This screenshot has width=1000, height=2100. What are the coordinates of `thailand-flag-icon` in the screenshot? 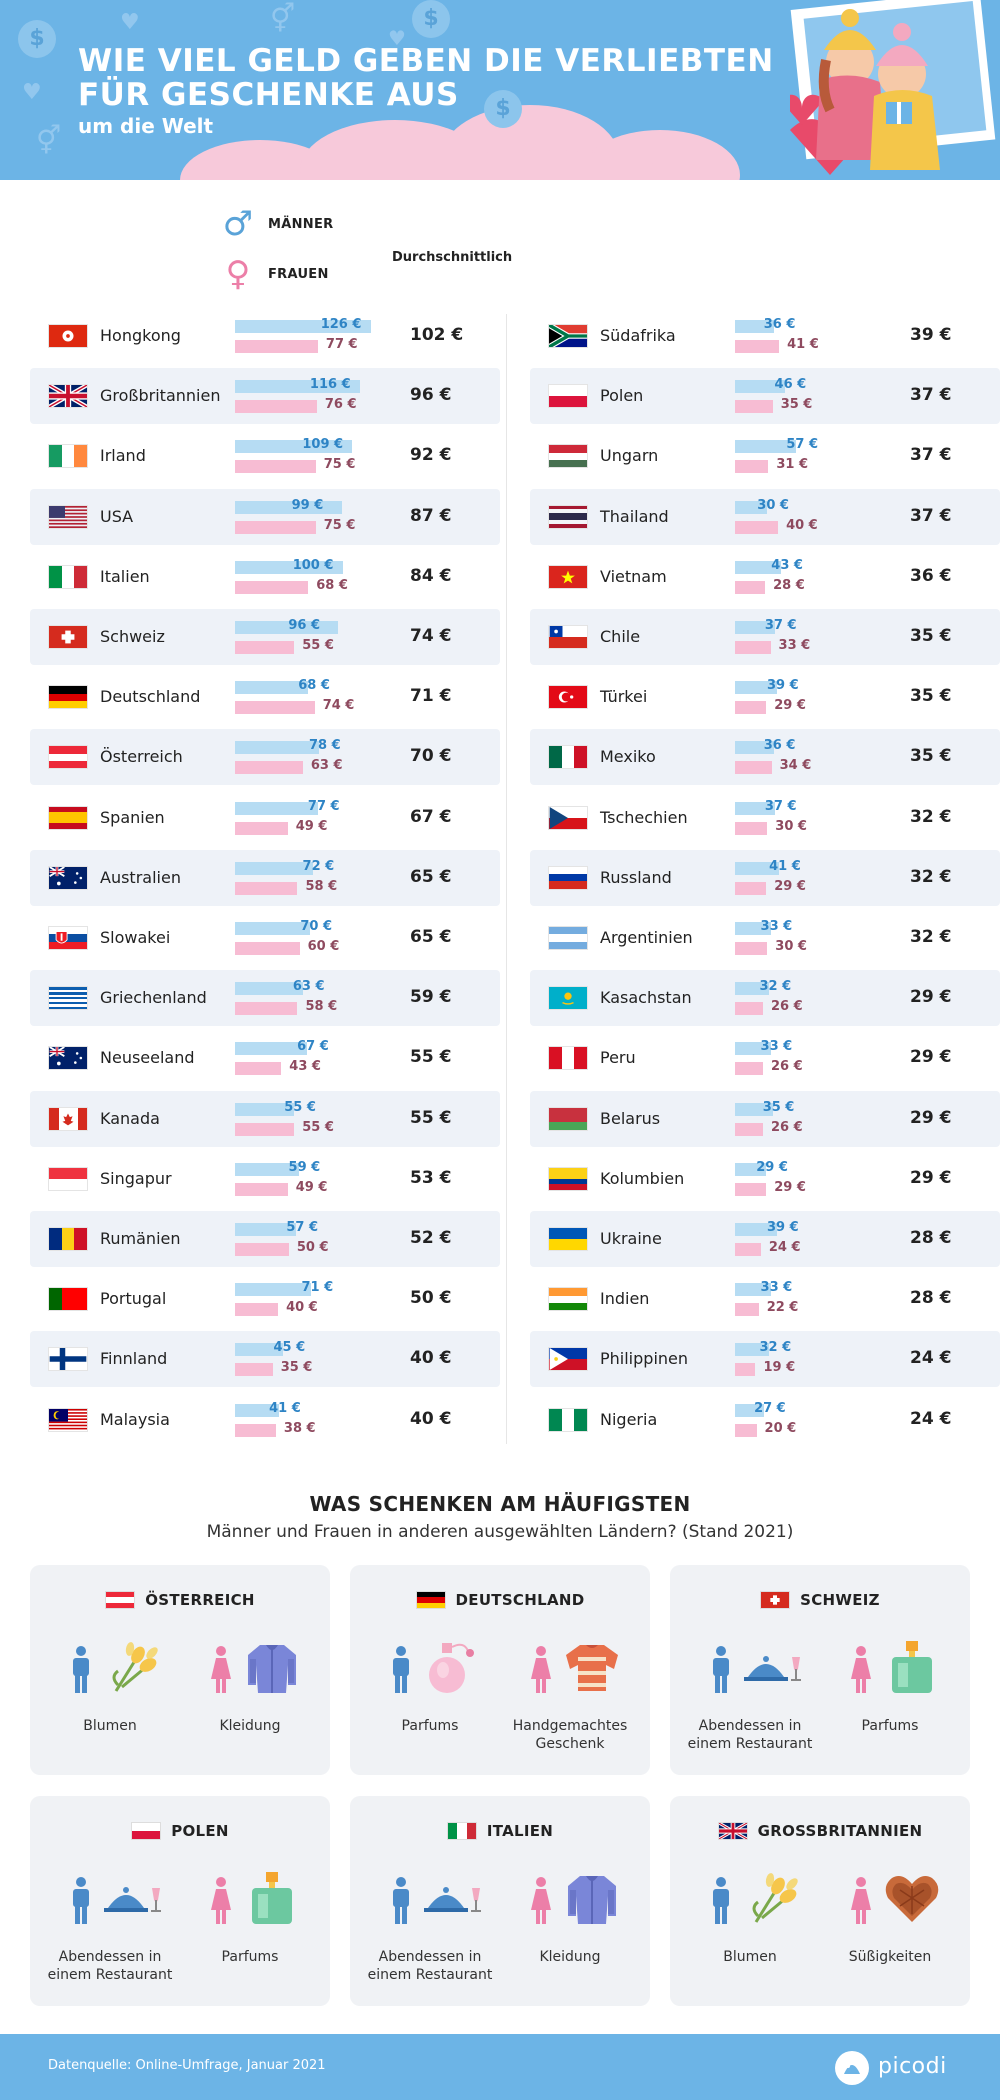 It's located at (568, 516).